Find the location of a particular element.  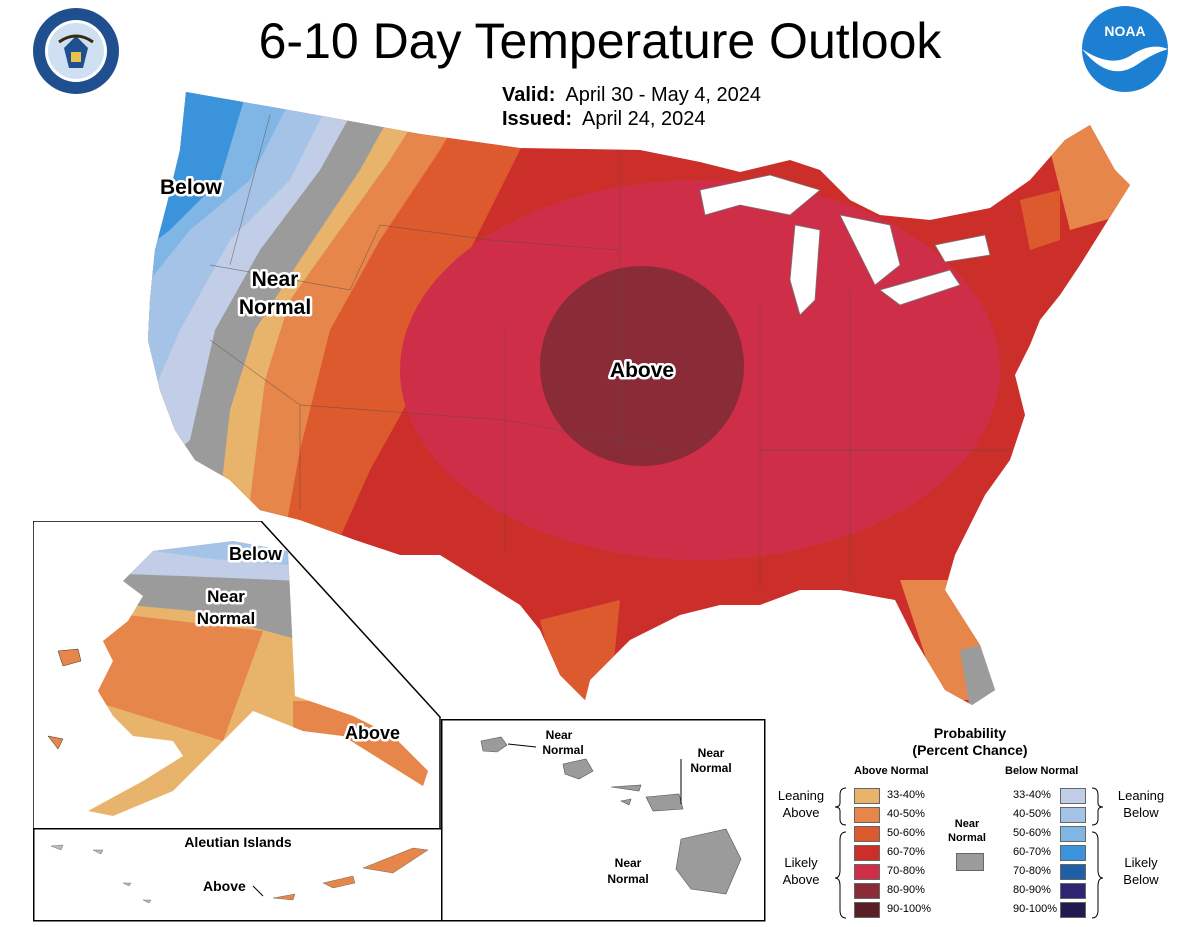

hawaii-label-2a: Near is located at coordinates (711, 753).